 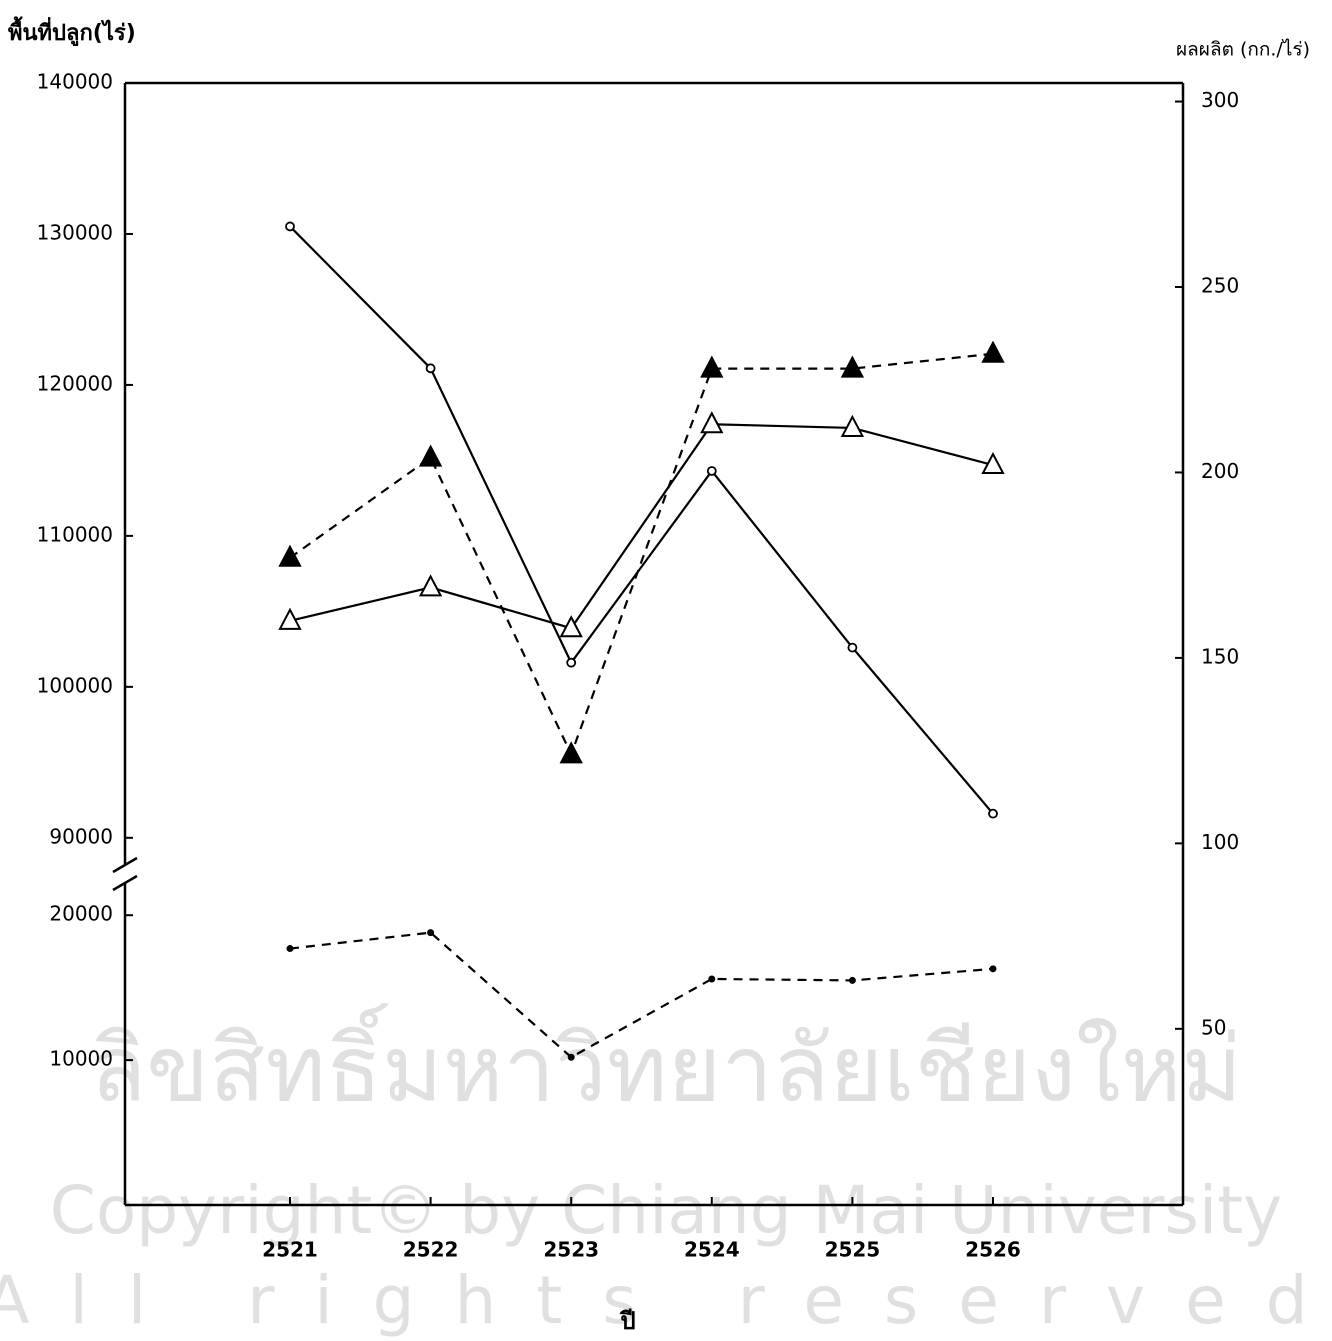 What do you see at coordinates (75, 232) in the screenshot?
I see `y-tick-label: 130000` at bounding box center [75, 232].